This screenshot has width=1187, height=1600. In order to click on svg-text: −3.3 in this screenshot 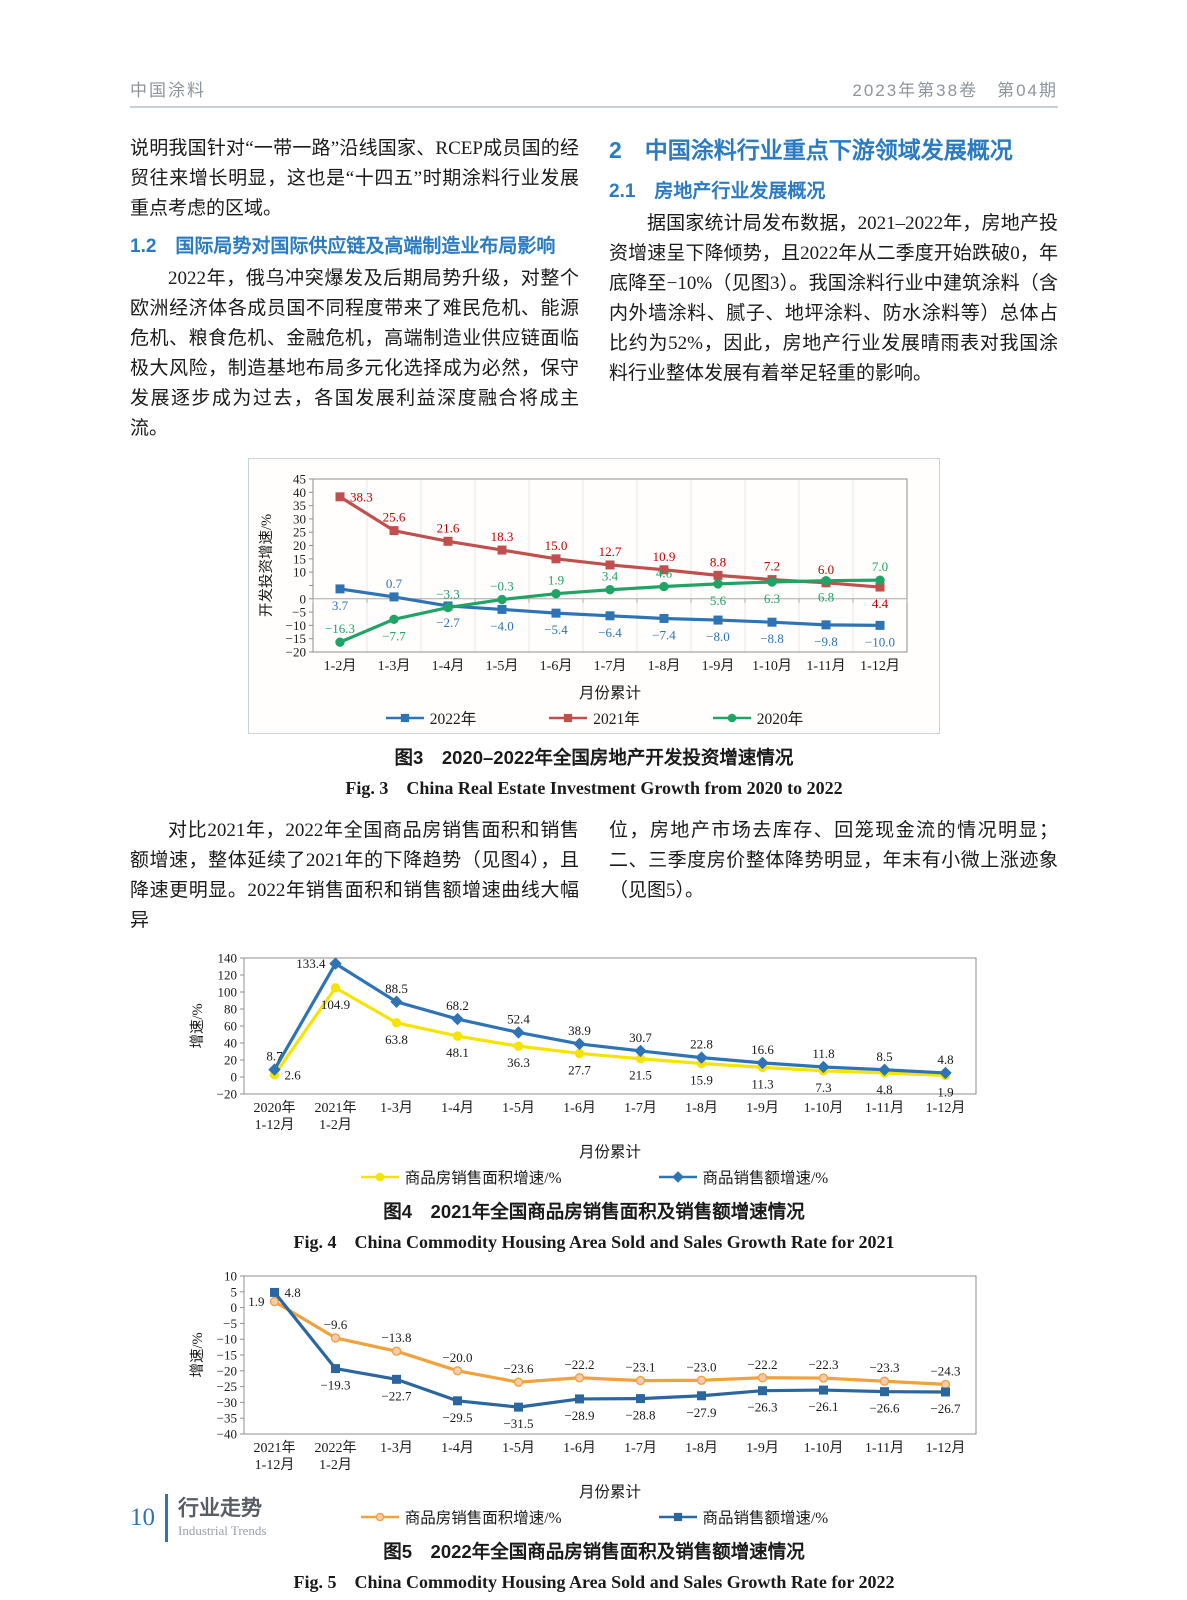, I will do `click(448, 594)`.